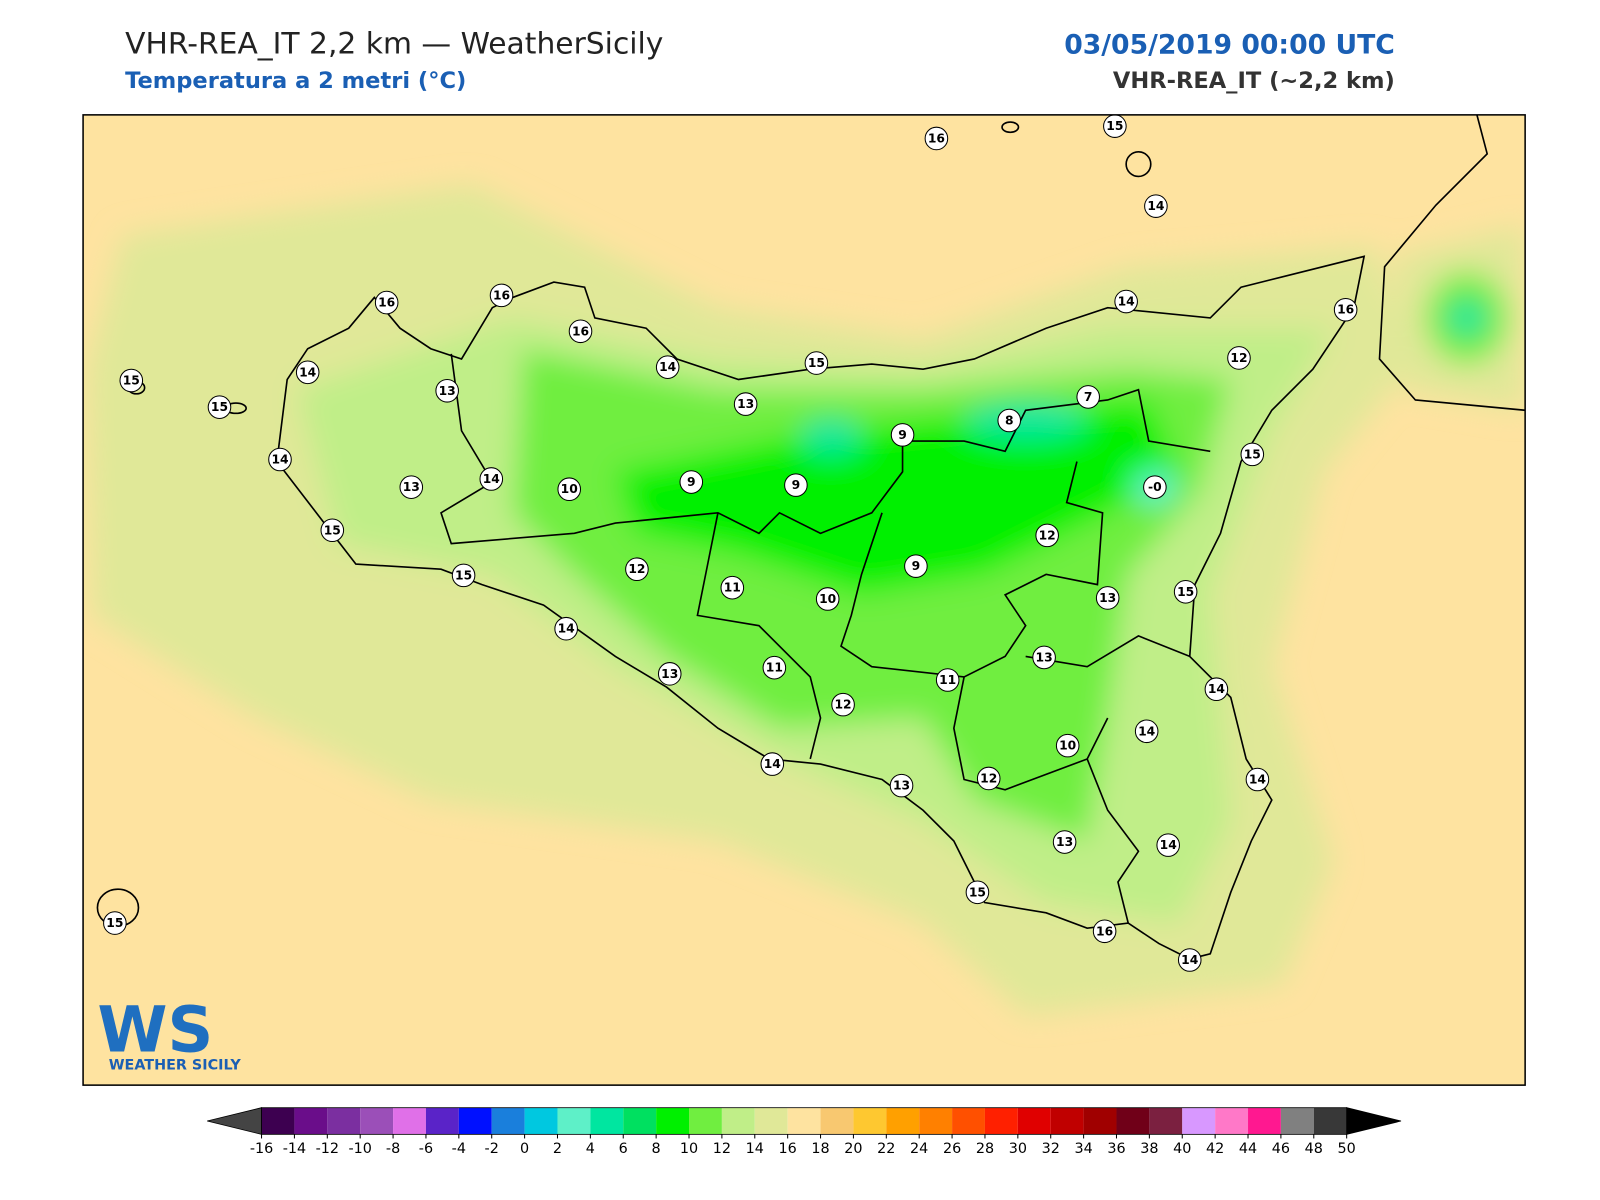  What do you see at coordinates (919, 1149) in the screenshot?
I see `colorbar-tick-label: 24` at bounding box center [919, 1149].